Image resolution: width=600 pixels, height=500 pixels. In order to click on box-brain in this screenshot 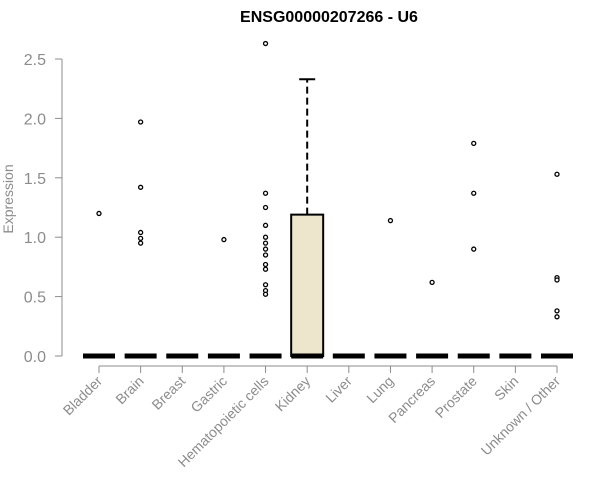, I will do `click(140, 239)`.